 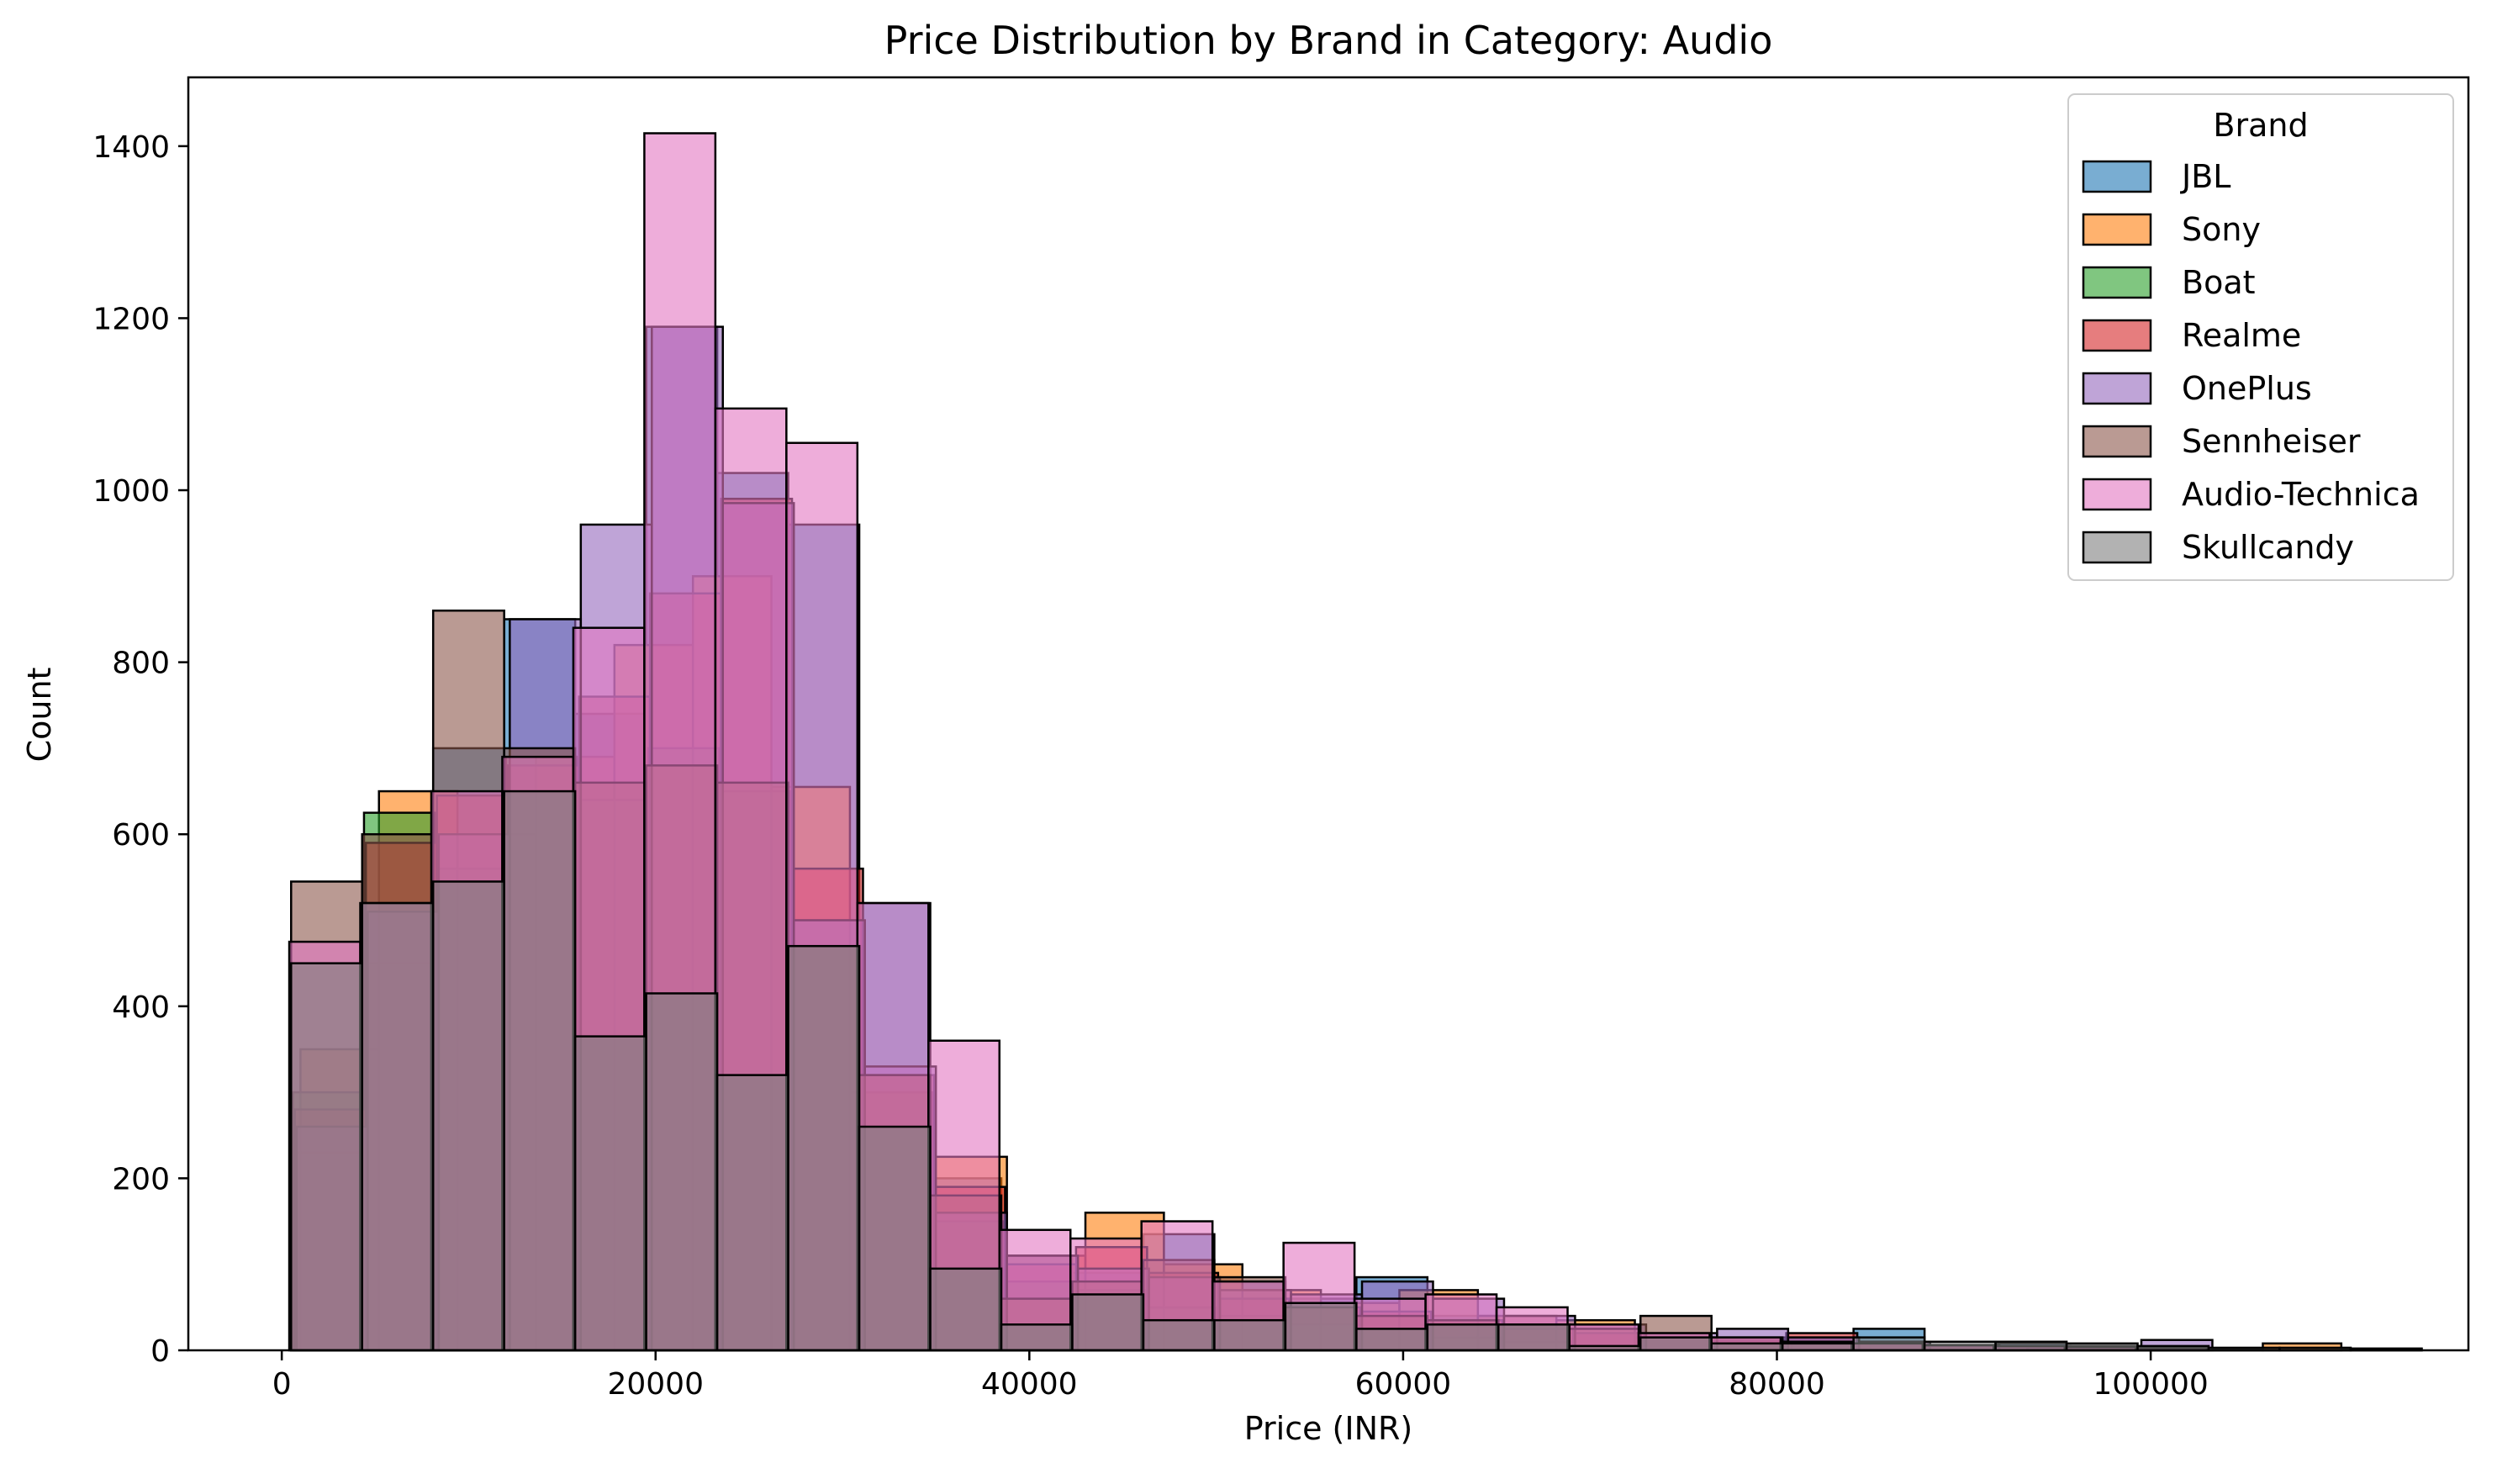 I want to click on y-tick-label: 800, so click(x=141, y=664).